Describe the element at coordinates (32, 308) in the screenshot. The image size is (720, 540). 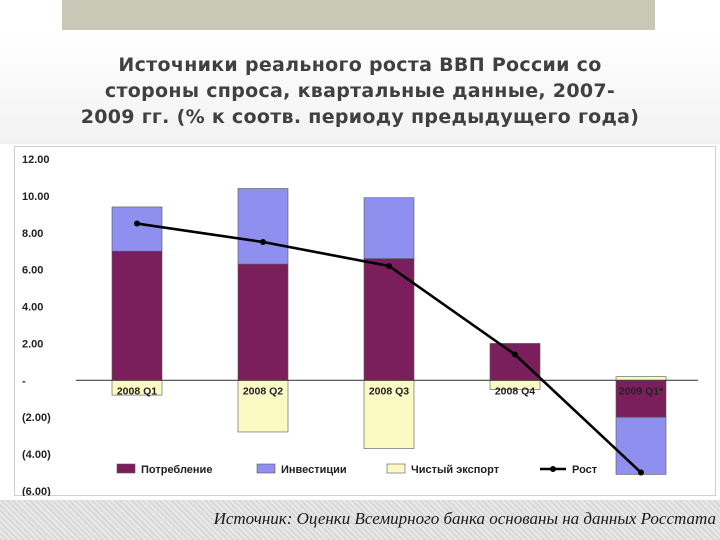
I see `y-tick-label: 4.00` at that location.